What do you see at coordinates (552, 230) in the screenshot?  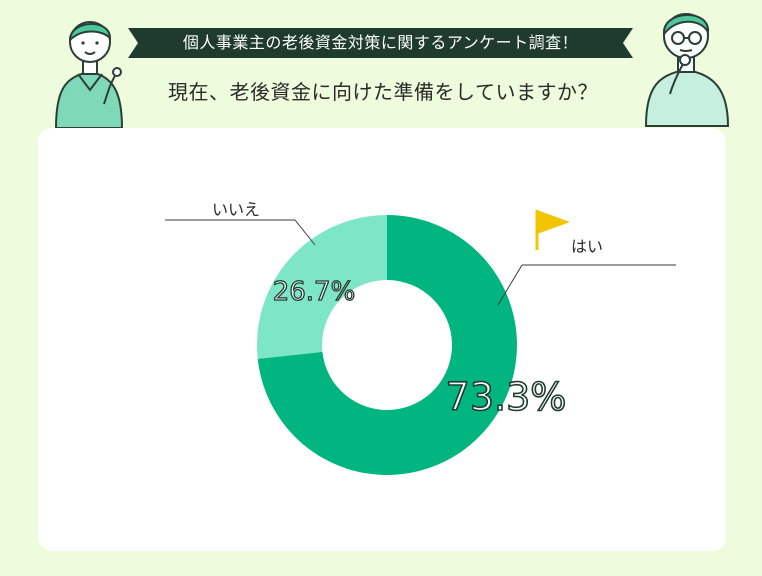 I see `flag-icon` at bounding box center [552, 230].